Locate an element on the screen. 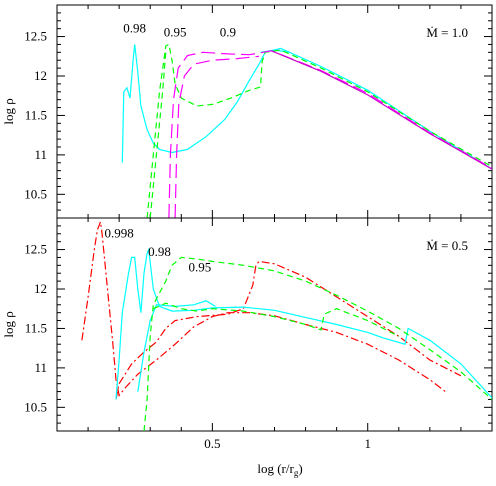  x-axis-title-sub: g is located at coordinates (296, 473).